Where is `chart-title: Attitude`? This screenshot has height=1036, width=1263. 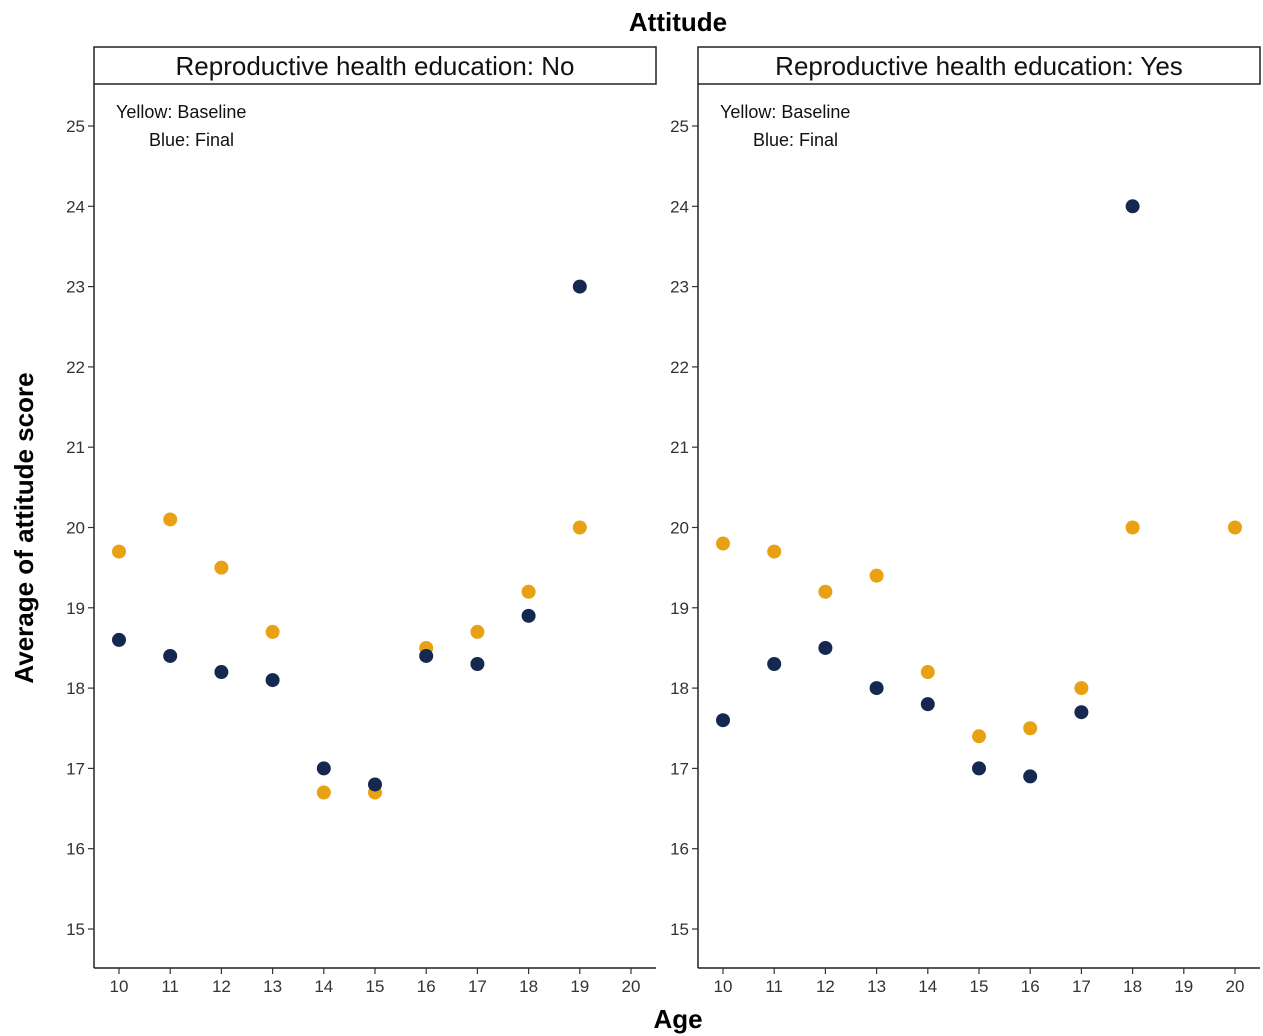 chart-title: Attitude is located at coordinates (678, 22).